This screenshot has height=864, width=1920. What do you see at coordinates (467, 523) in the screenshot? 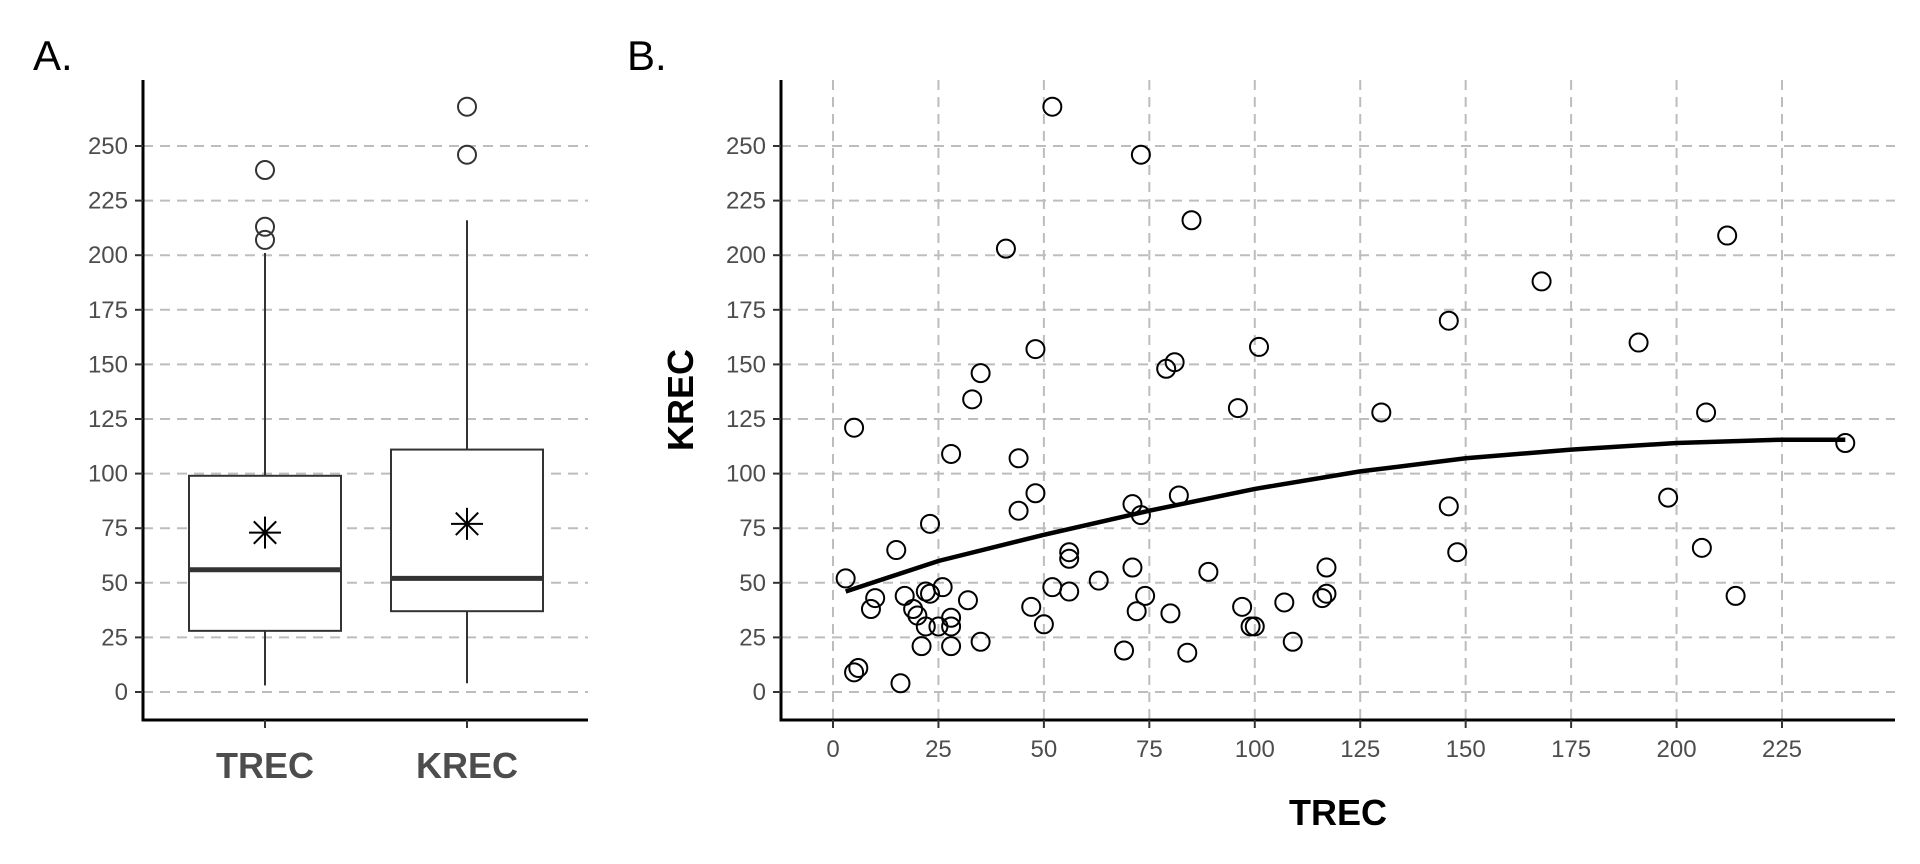
I see `box-mean-marker-krec` at bounding box center [467, 523].